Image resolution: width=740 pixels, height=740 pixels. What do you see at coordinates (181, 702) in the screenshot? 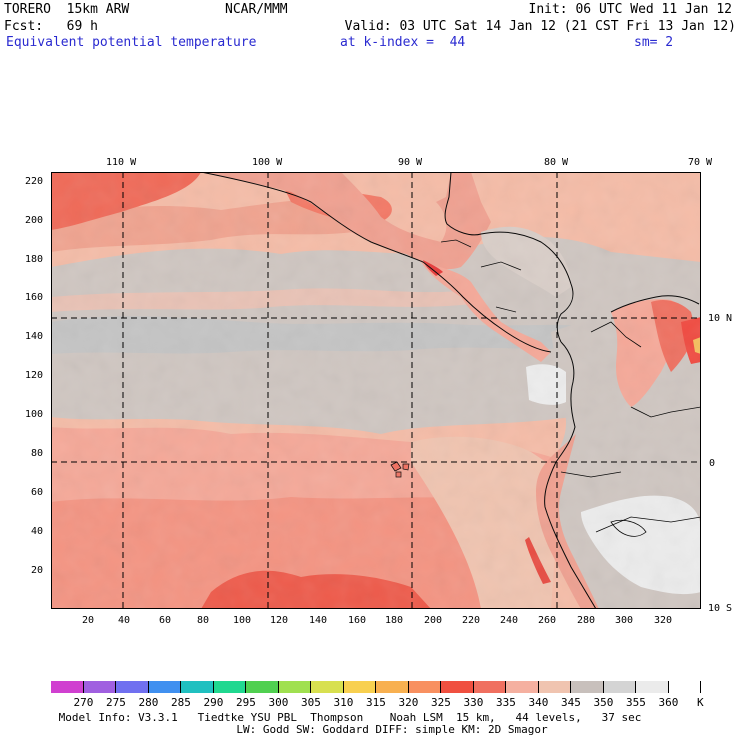
I see `colorbar-label: 285` at bounding box center [181, 702].